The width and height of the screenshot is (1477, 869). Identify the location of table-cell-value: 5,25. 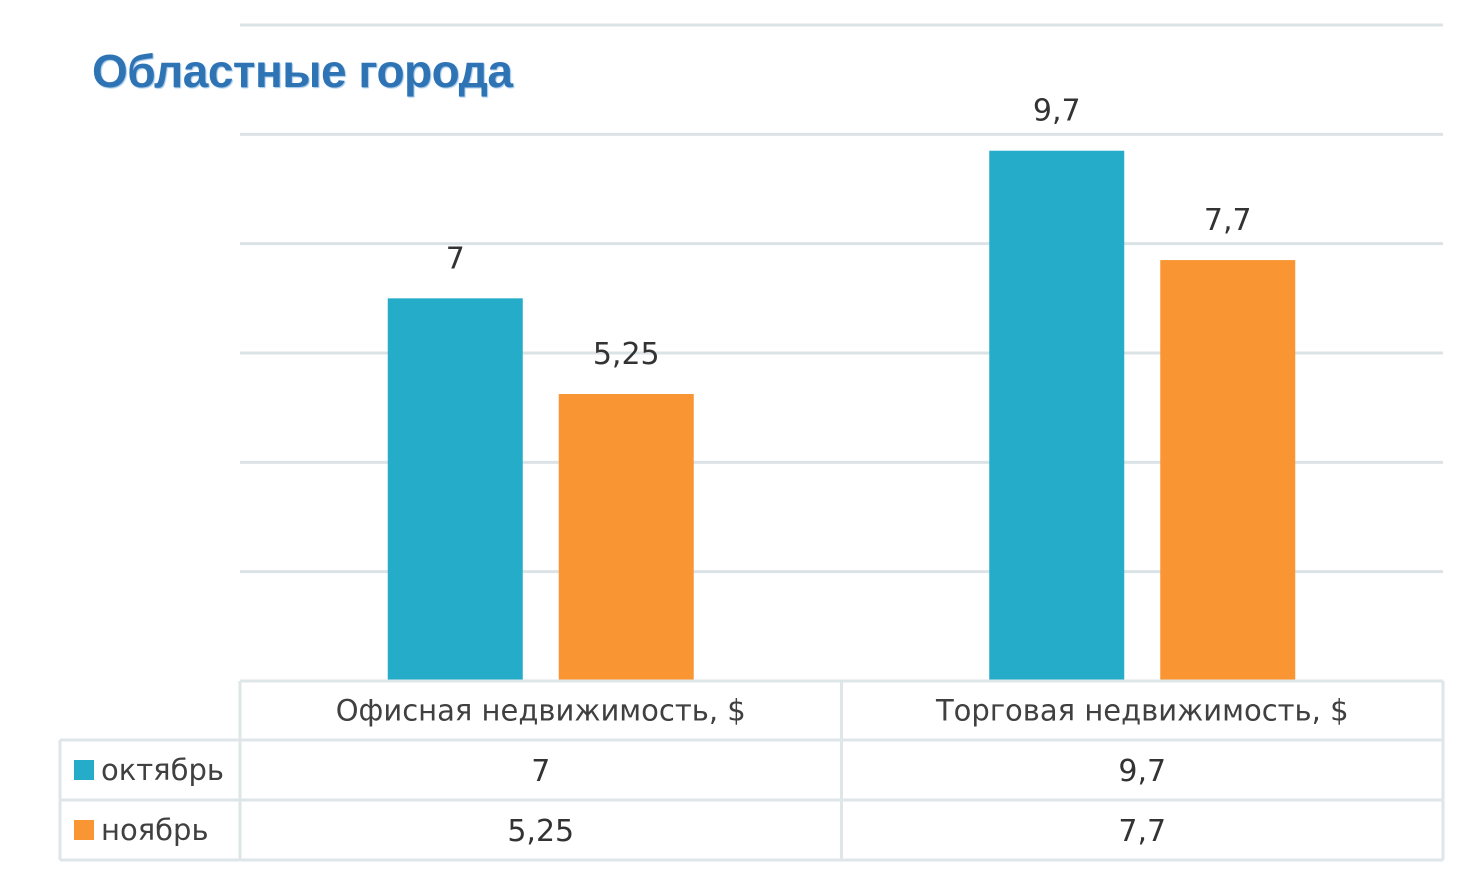
(540, 831).